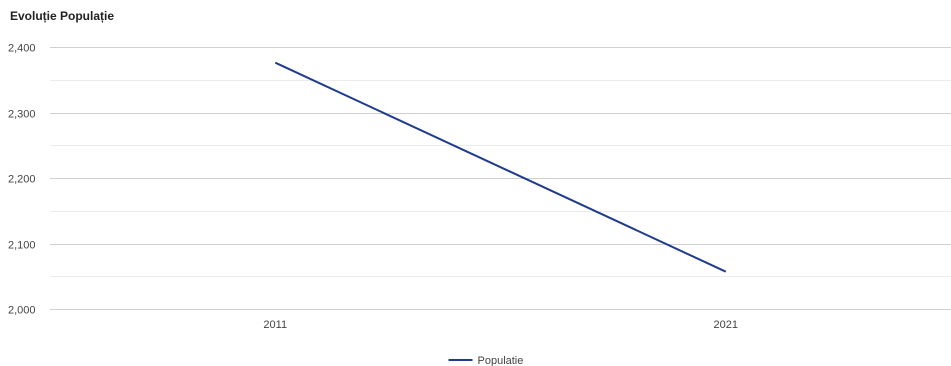 This screenshot has width=951, height=366. I want to click on y-tick-label: 2,200, so click(22, 180).